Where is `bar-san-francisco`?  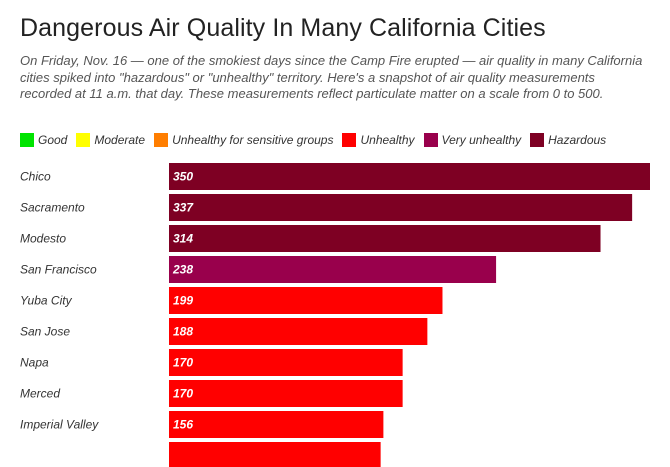
bar-san-francisco is located at coordinates (333, 269).